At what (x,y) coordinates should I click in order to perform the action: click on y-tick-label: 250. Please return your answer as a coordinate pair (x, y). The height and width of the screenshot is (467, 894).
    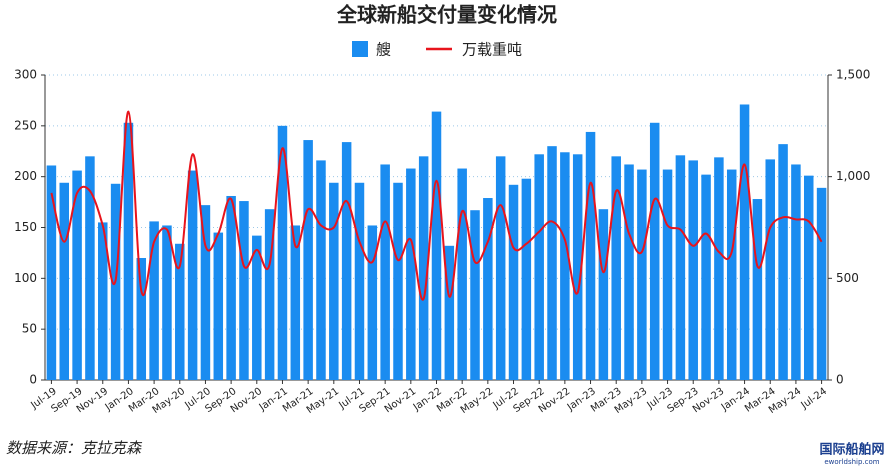
    Looking at the image, I should click on (25, 125).